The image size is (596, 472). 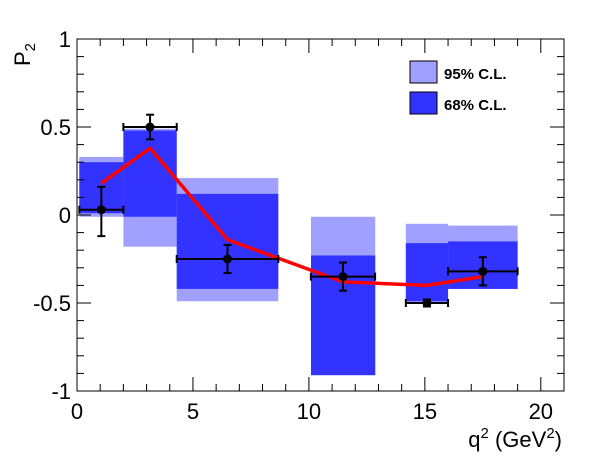 I want to click on y-axis-title-sub: 2, so click(x=30, y=47).